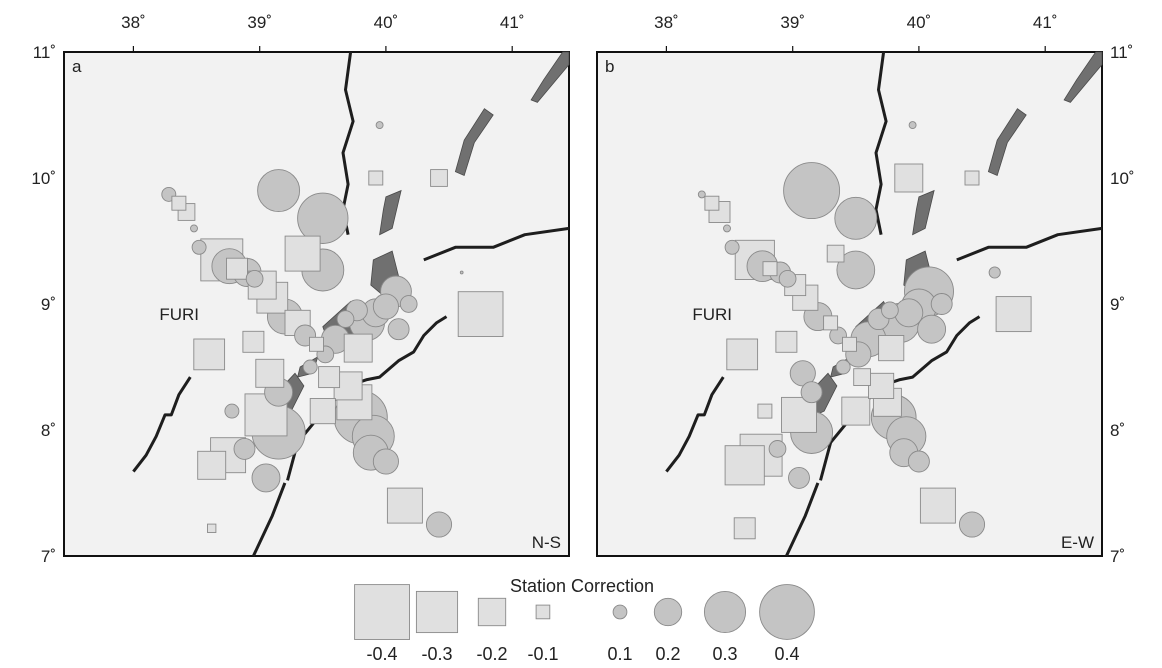 This screenshot has width=1162, height=668. I want to click on panel-a-component-label: N-S, so click(546, 542).